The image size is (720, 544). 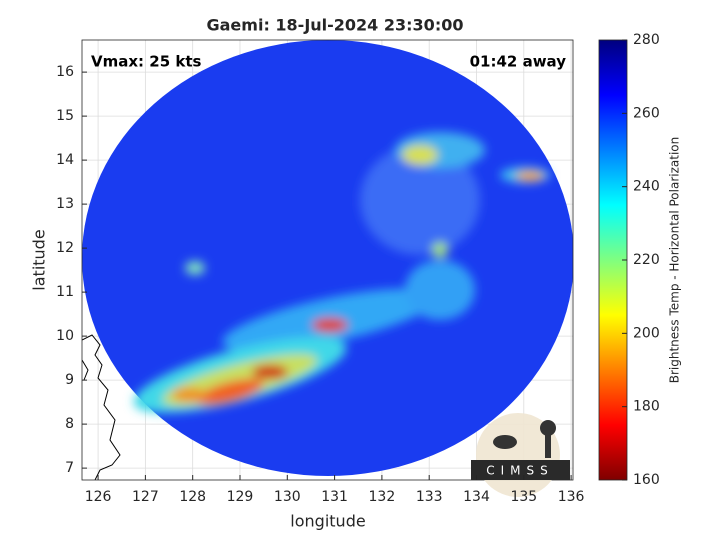 What do you see at coordinates (429, 497) in the screenshot?
I see `x-tick-label: 133` at bounding box center [429, 497].